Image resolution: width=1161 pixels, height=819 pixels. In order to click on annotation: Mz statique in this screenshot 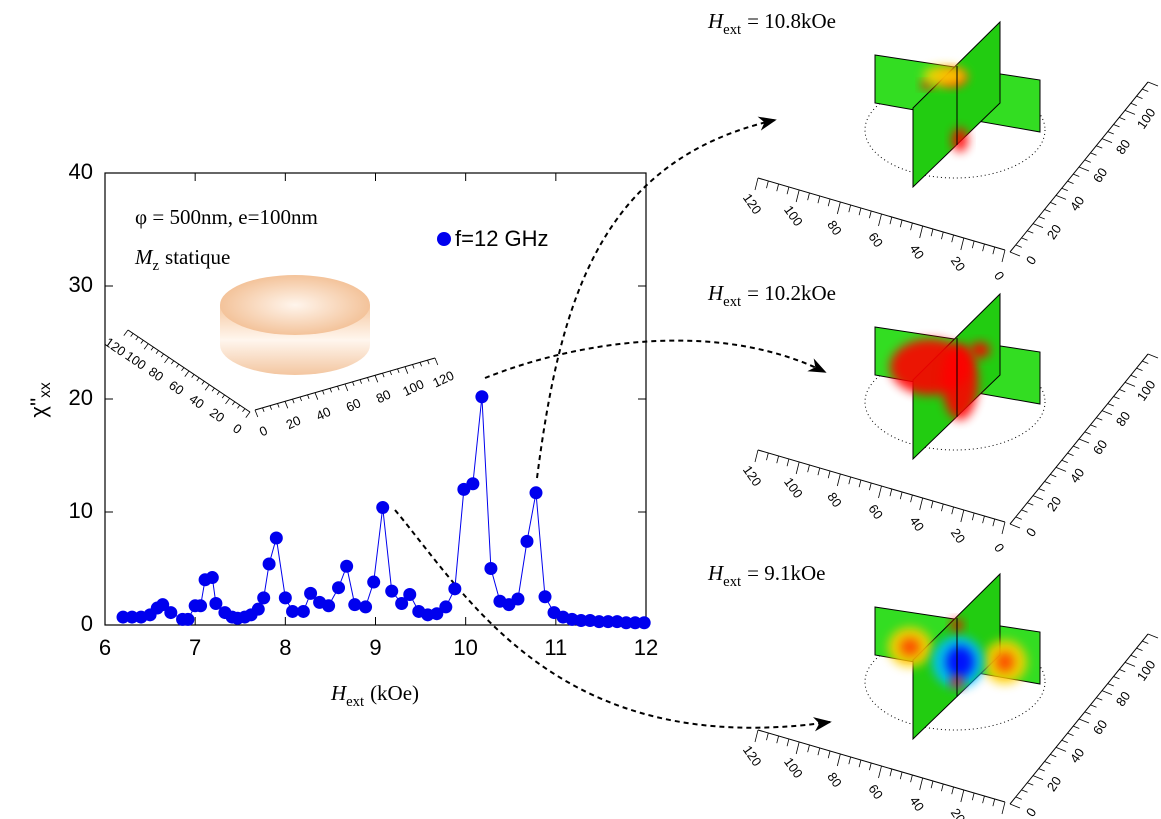, I will do `click(182, 259)`.